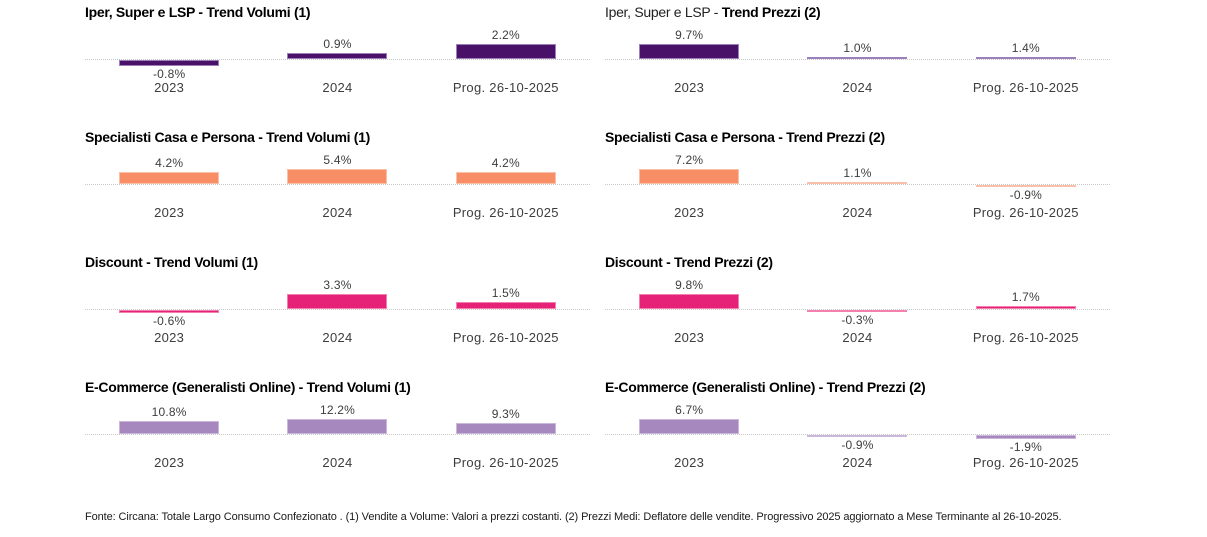  I want to click on bar-group: -0.9% 2024, so click(857, 440).